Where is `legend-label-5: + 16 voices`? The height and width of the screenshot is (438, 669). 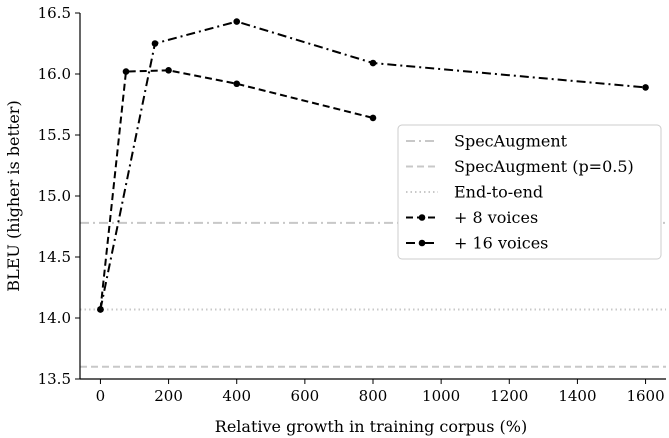 legend-label-5: + 16 voices is located at coordinates (501, 243).